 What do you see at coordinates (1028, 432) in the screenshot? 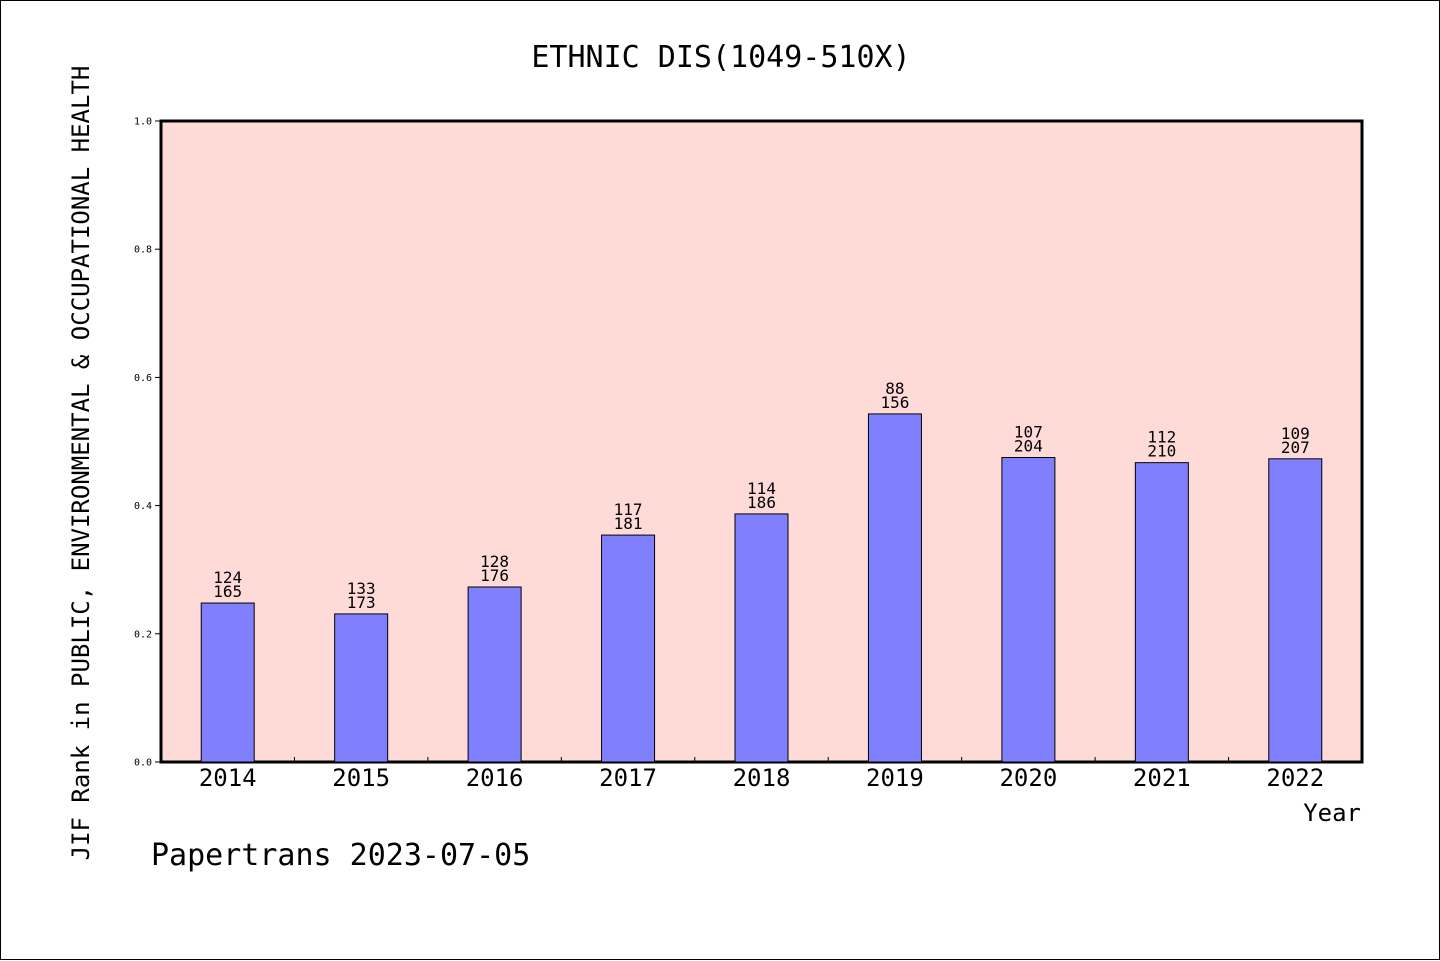
I see `rank-label: 107` at bounding box center [1028, 432].